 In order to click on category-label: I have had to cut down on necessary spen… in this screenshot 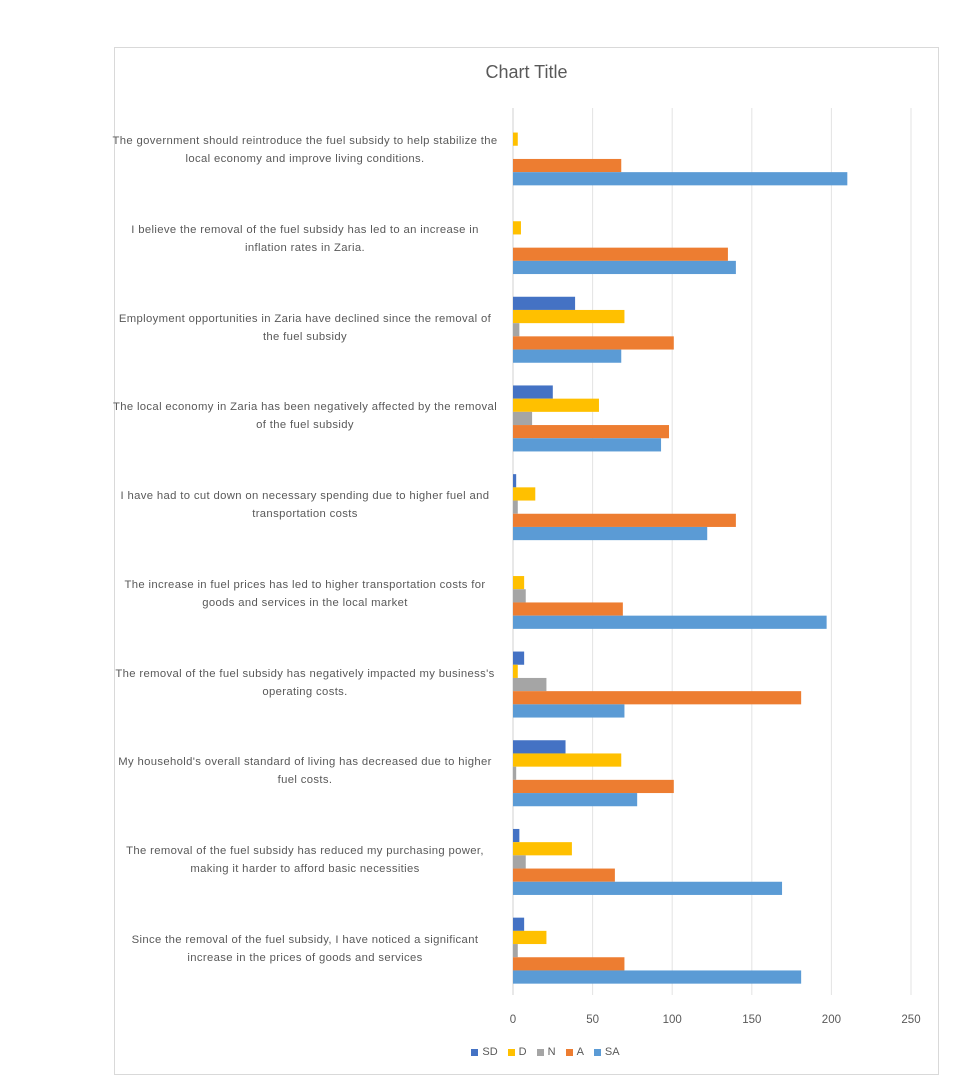, I will do `click(305, 505)`.